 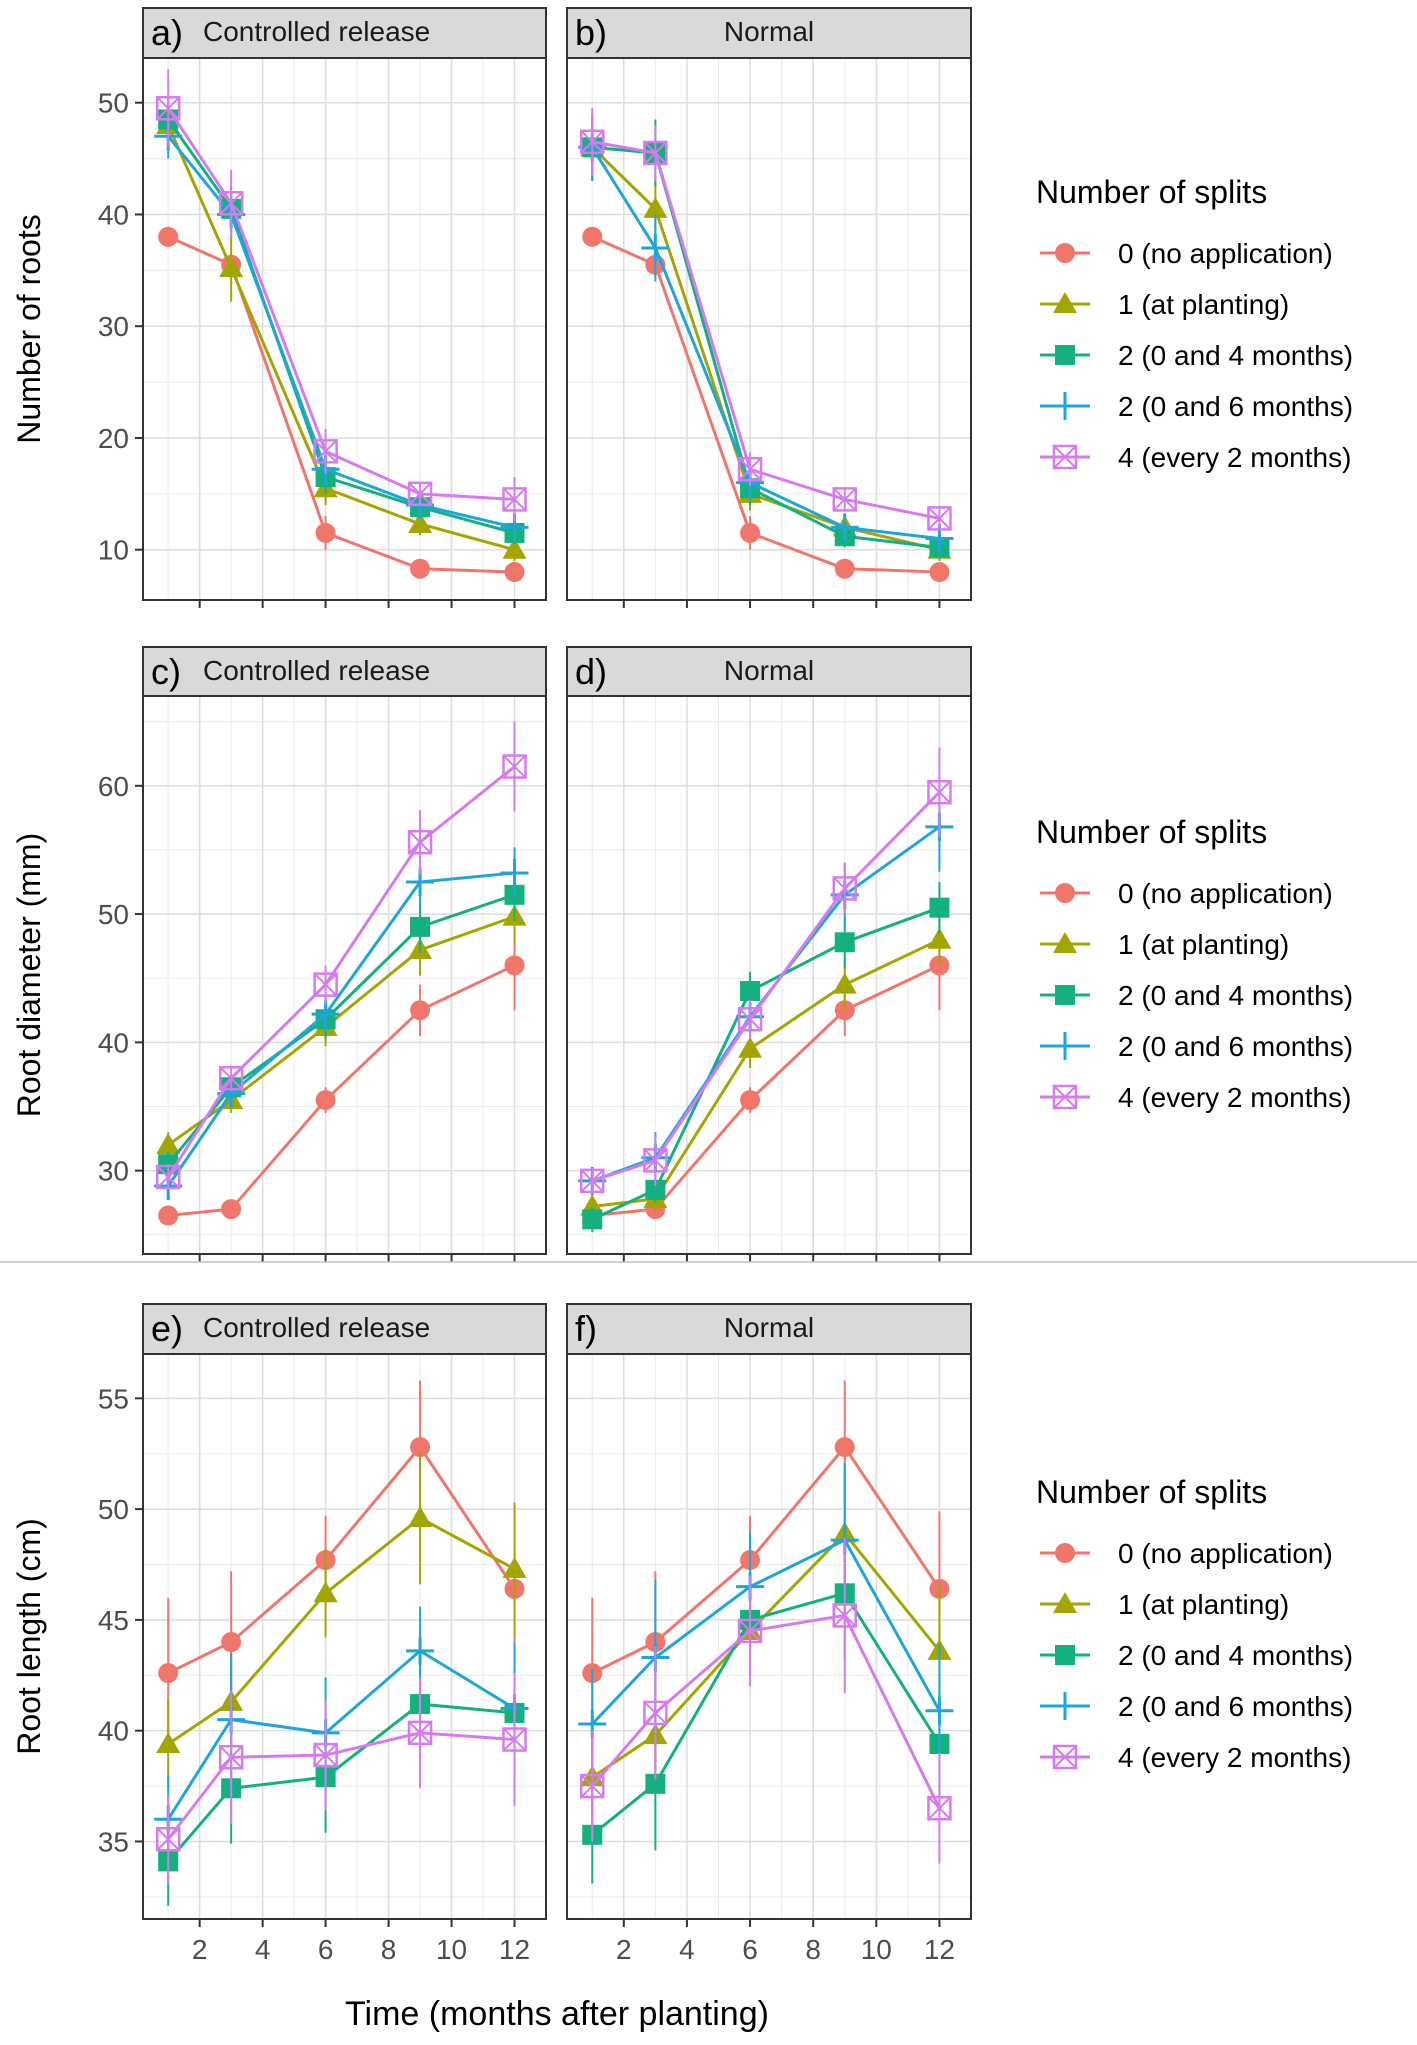 I want to click on legend-label: 0 (no application), so click(x=1225, y=1553).